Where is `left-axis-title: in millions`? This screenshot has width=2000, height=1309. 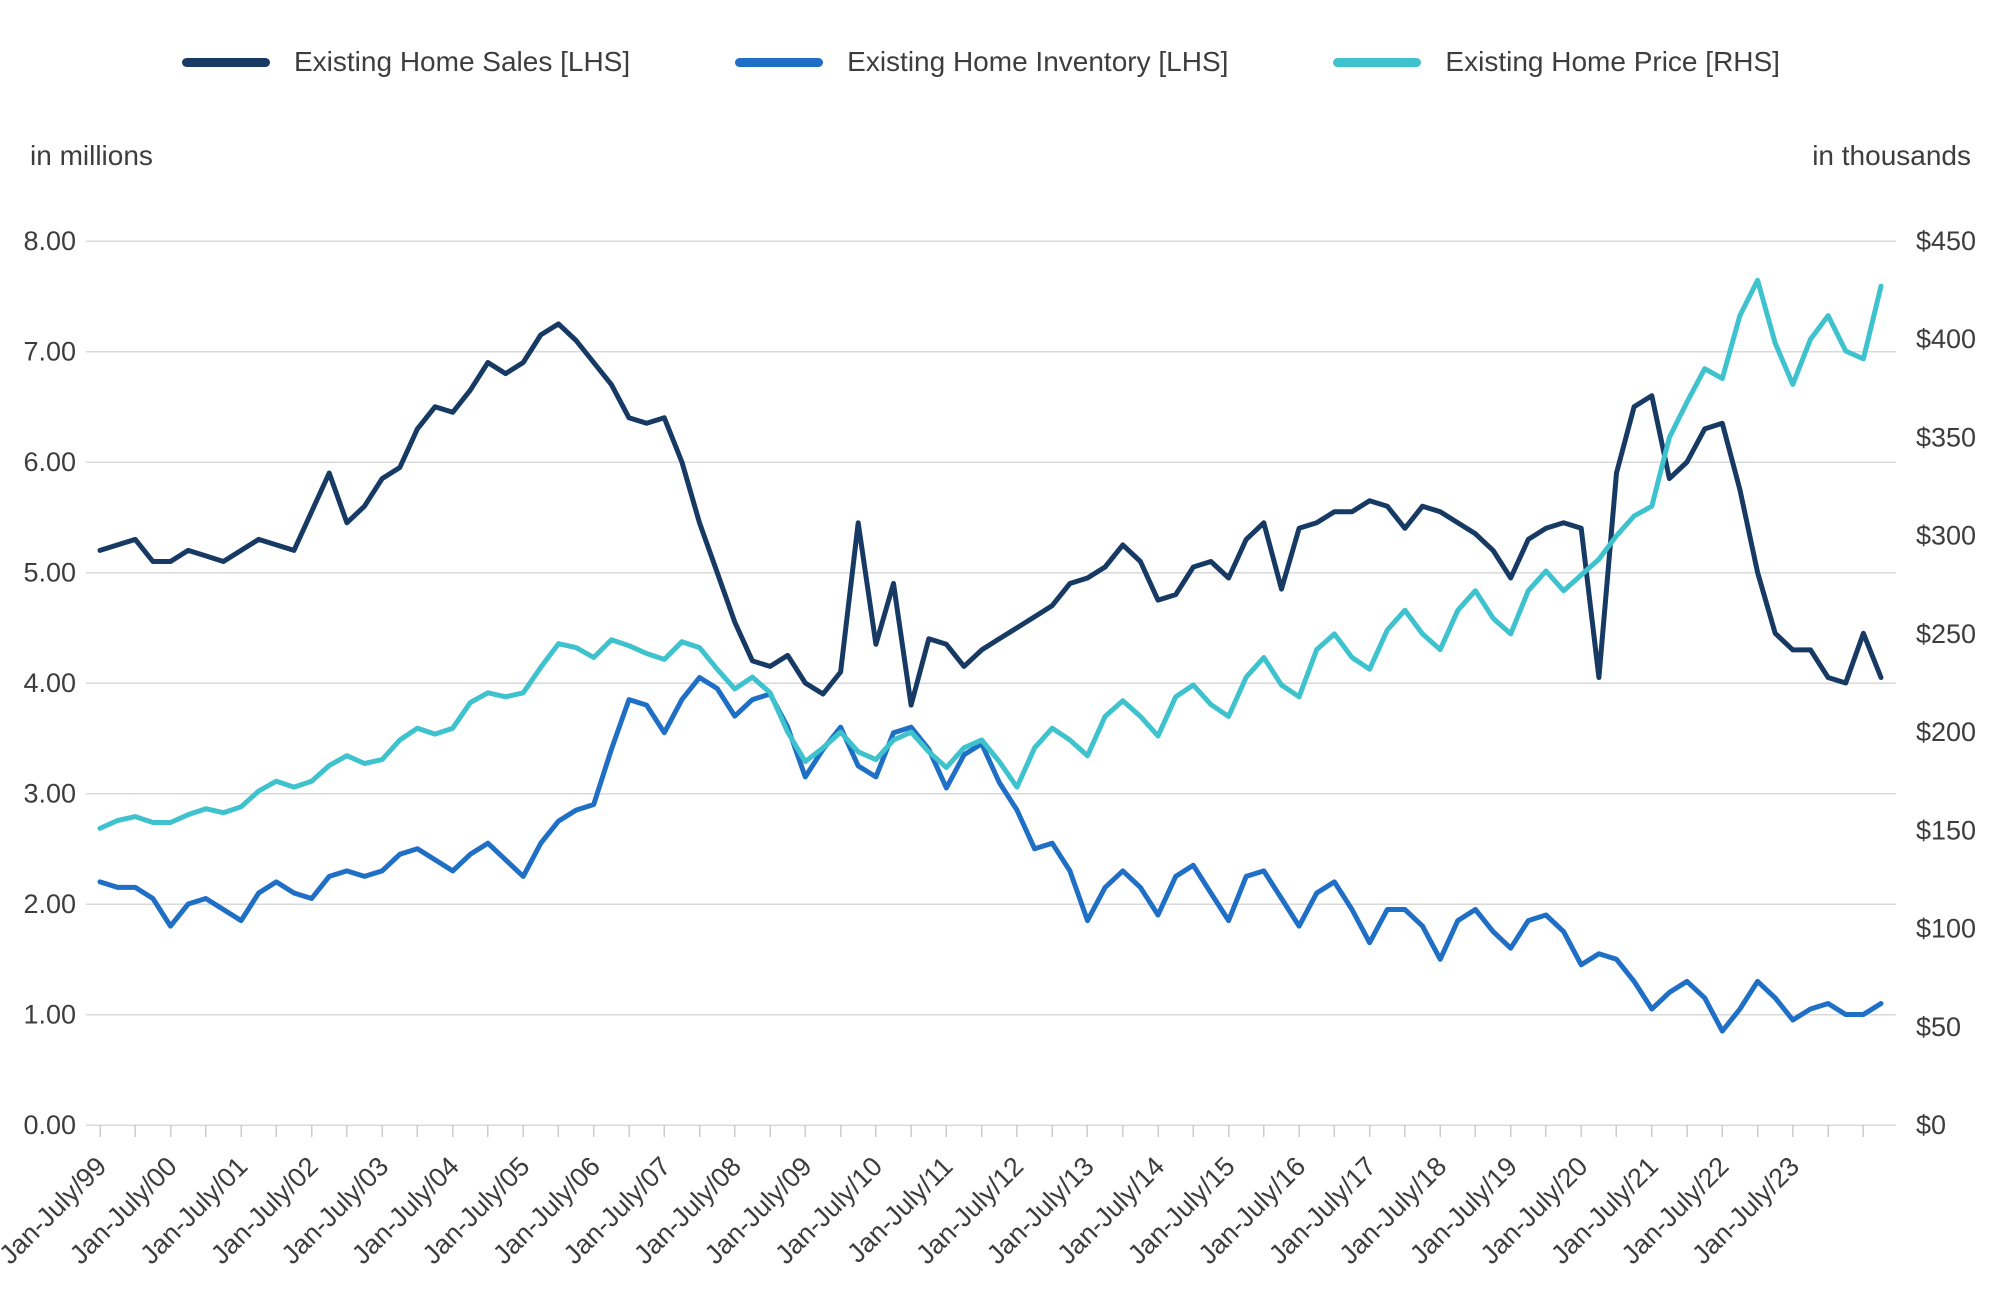
left-axis-title: in millions is located at coordinates (91, 155).